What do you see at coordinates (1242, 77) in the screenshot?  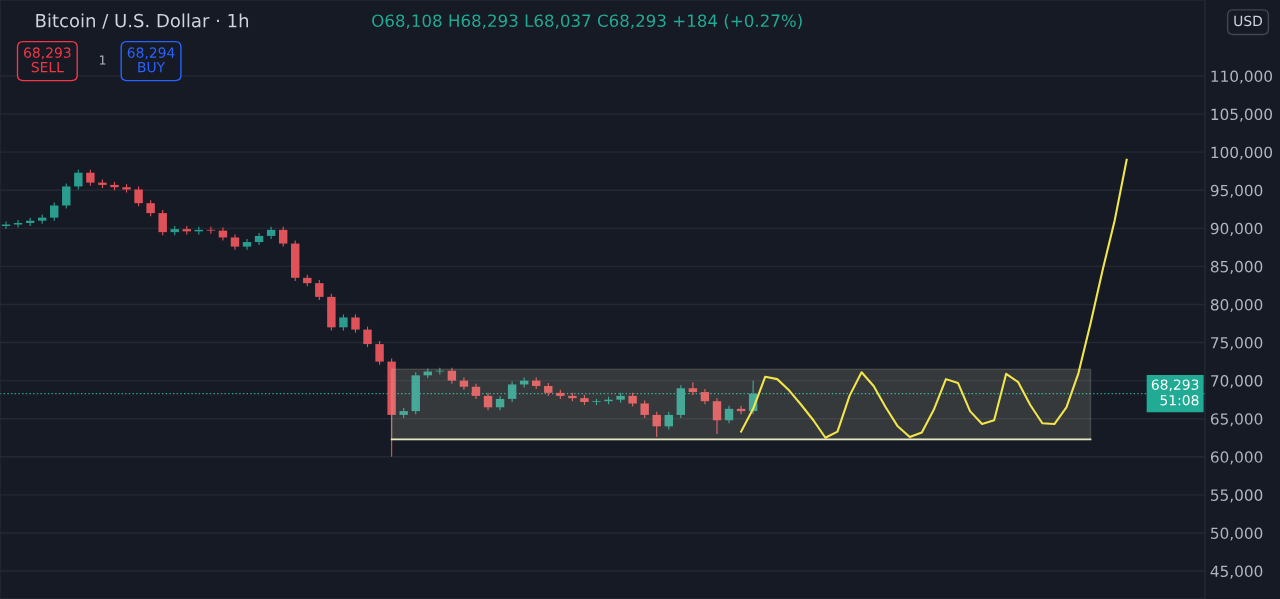 I see `y-tick-label: 110,000` at bounding box center [1242, 77].